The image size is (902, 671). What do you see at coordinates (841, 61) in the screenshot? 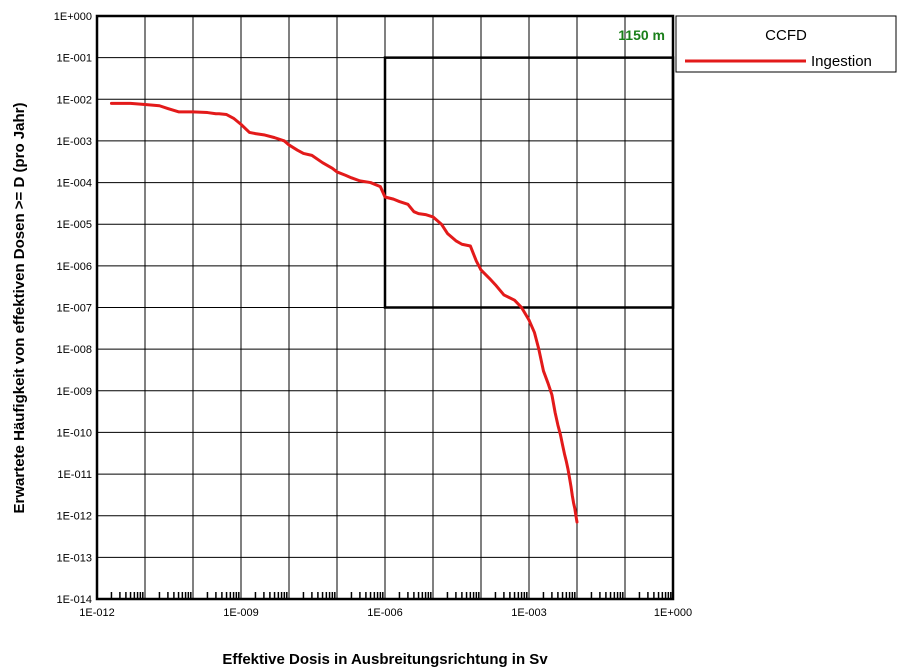
I see `legend-label-ingestion: Ingestion` at bounding box center [841, 61].